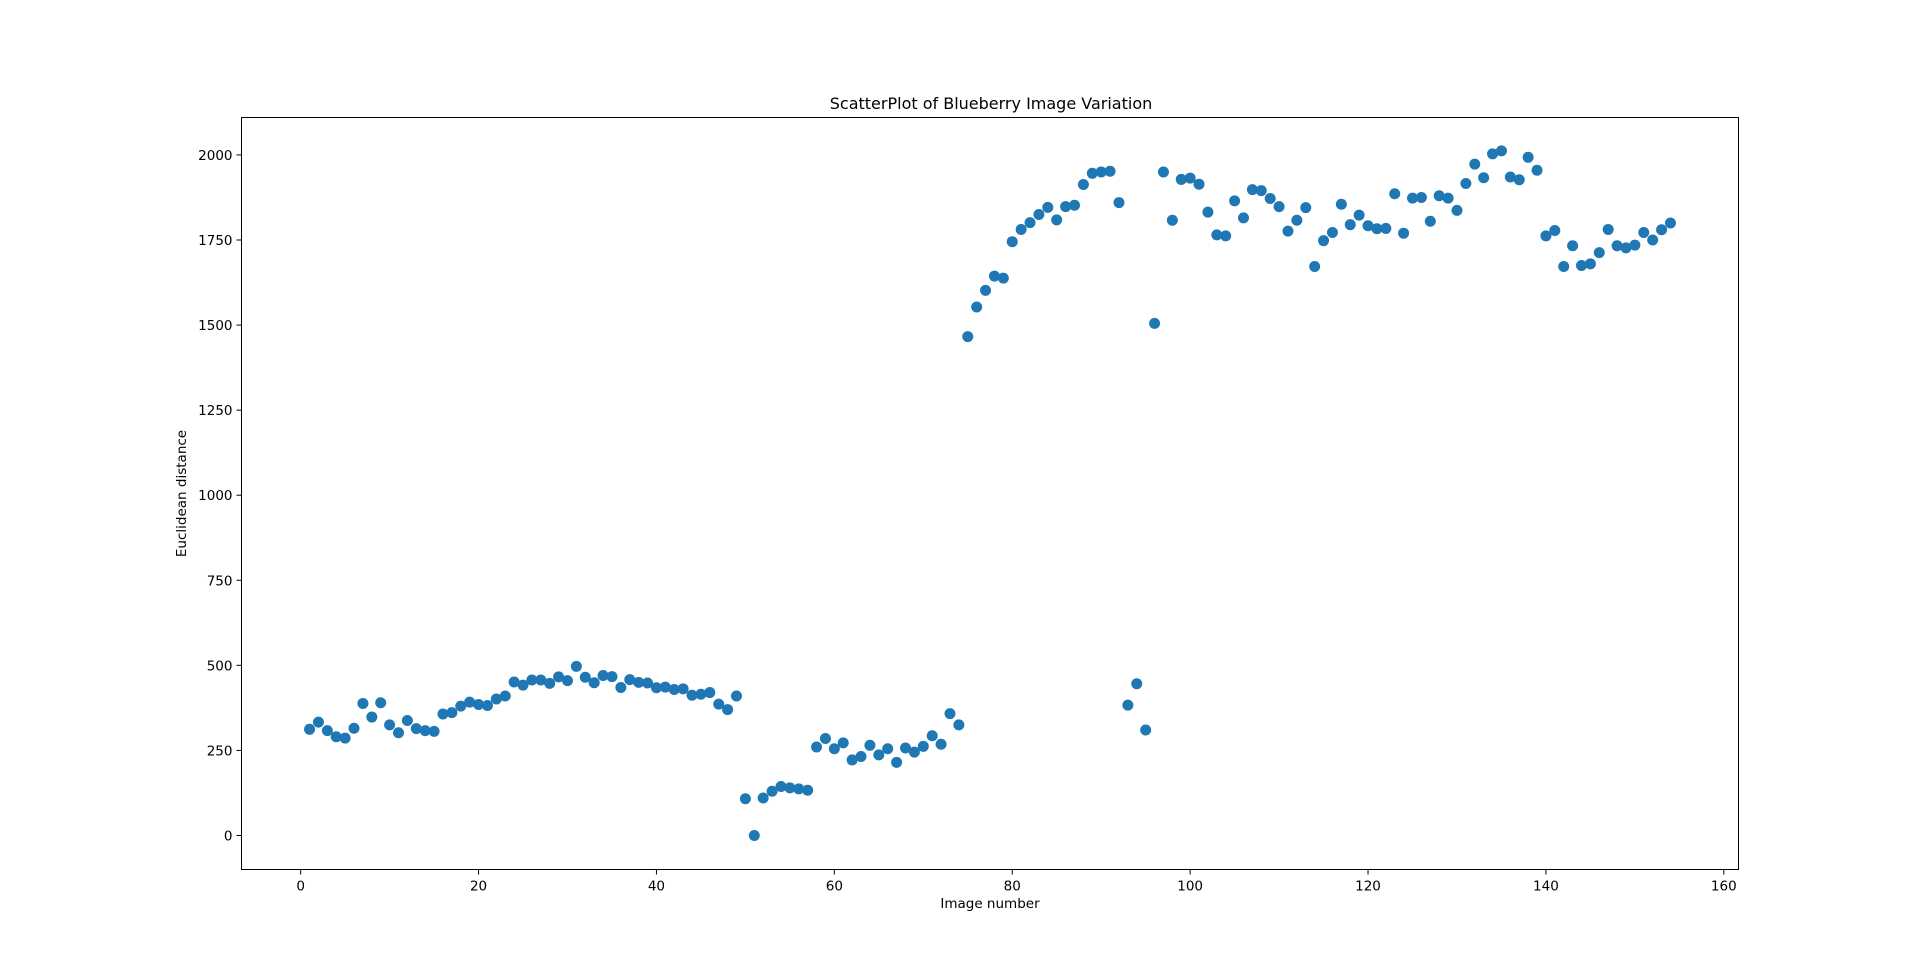 This screenshot has width=1920, height=969. What do you see at coordinates (1190, 887) in the screenshot?
I see `x-tick-label: 100` at bounding box center [1190, 887].